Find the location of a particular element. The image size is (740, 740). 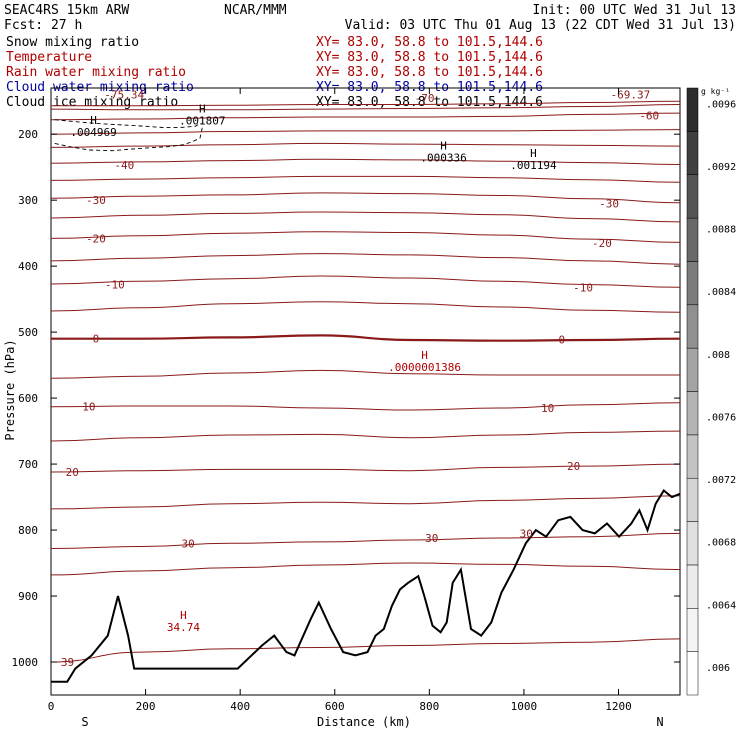

x-tick-label: 1000 is located at coordinates (524, 706).